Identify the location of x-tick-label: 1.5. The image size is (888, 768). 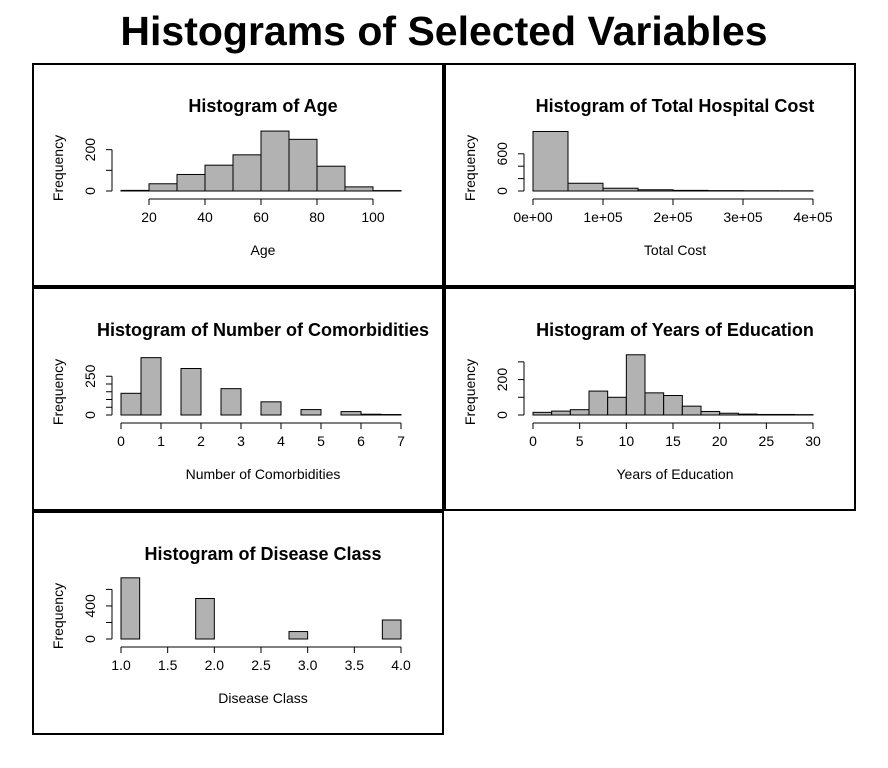
(168, 665).